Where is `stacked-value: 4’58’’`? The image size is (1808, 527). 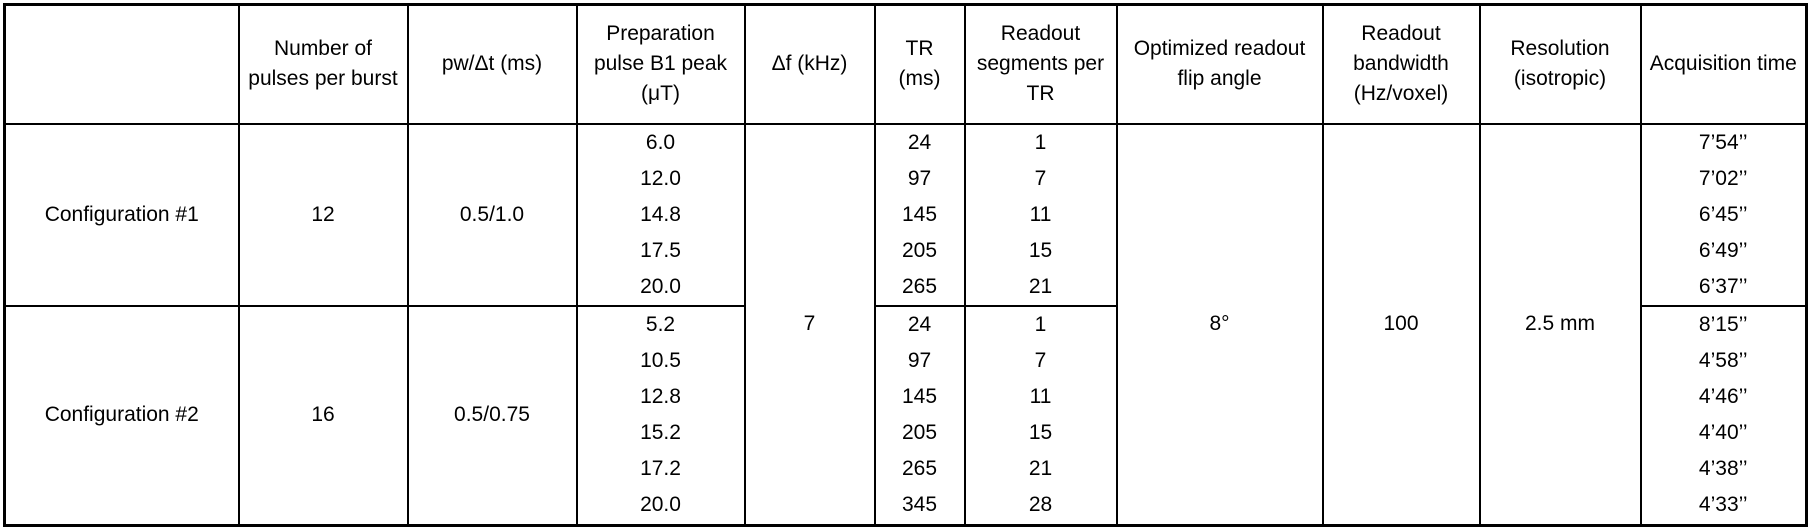 stacked-value: 4’58’’ is located at coordinates (1723, 361).